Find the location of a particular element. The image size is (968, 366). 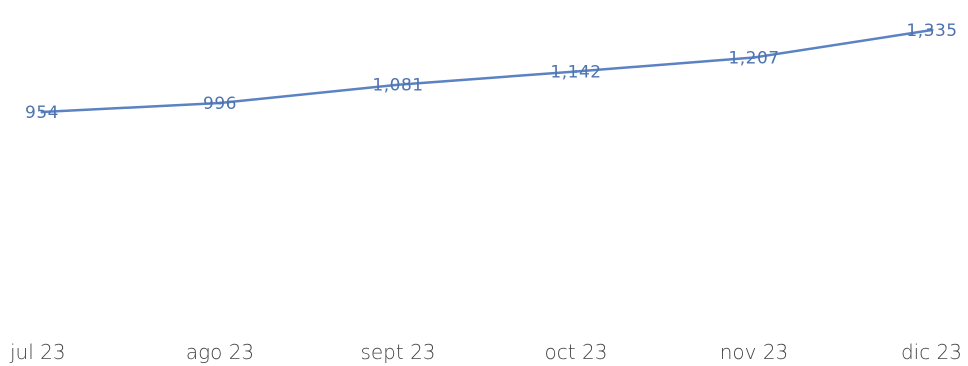

x-axis: jul 23 ago 23 sept 23 oct 23 nov 23 dic 23 is located at coordinates (485, 352).